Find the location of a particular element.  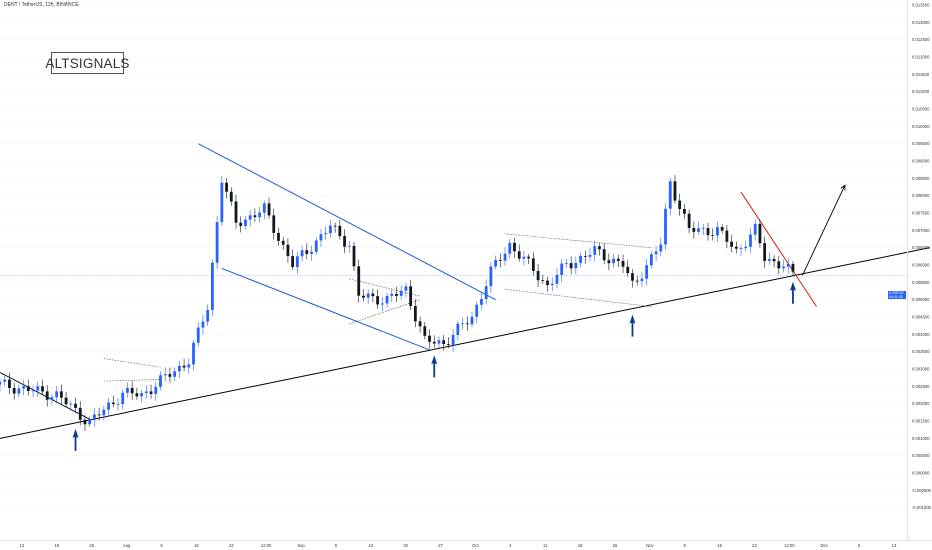

x-tick-label: Aug is located at coordinates (127, 545).